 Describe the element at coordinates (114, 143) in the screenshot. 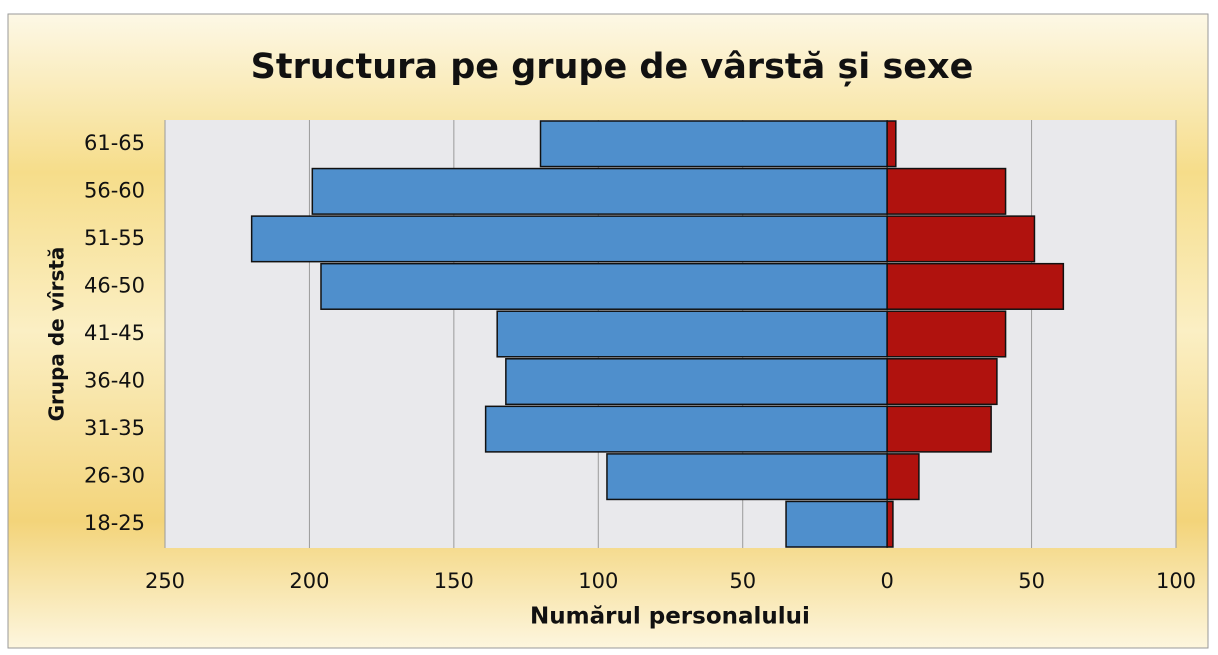

I see `y-tick-label: 61-65` at that location.